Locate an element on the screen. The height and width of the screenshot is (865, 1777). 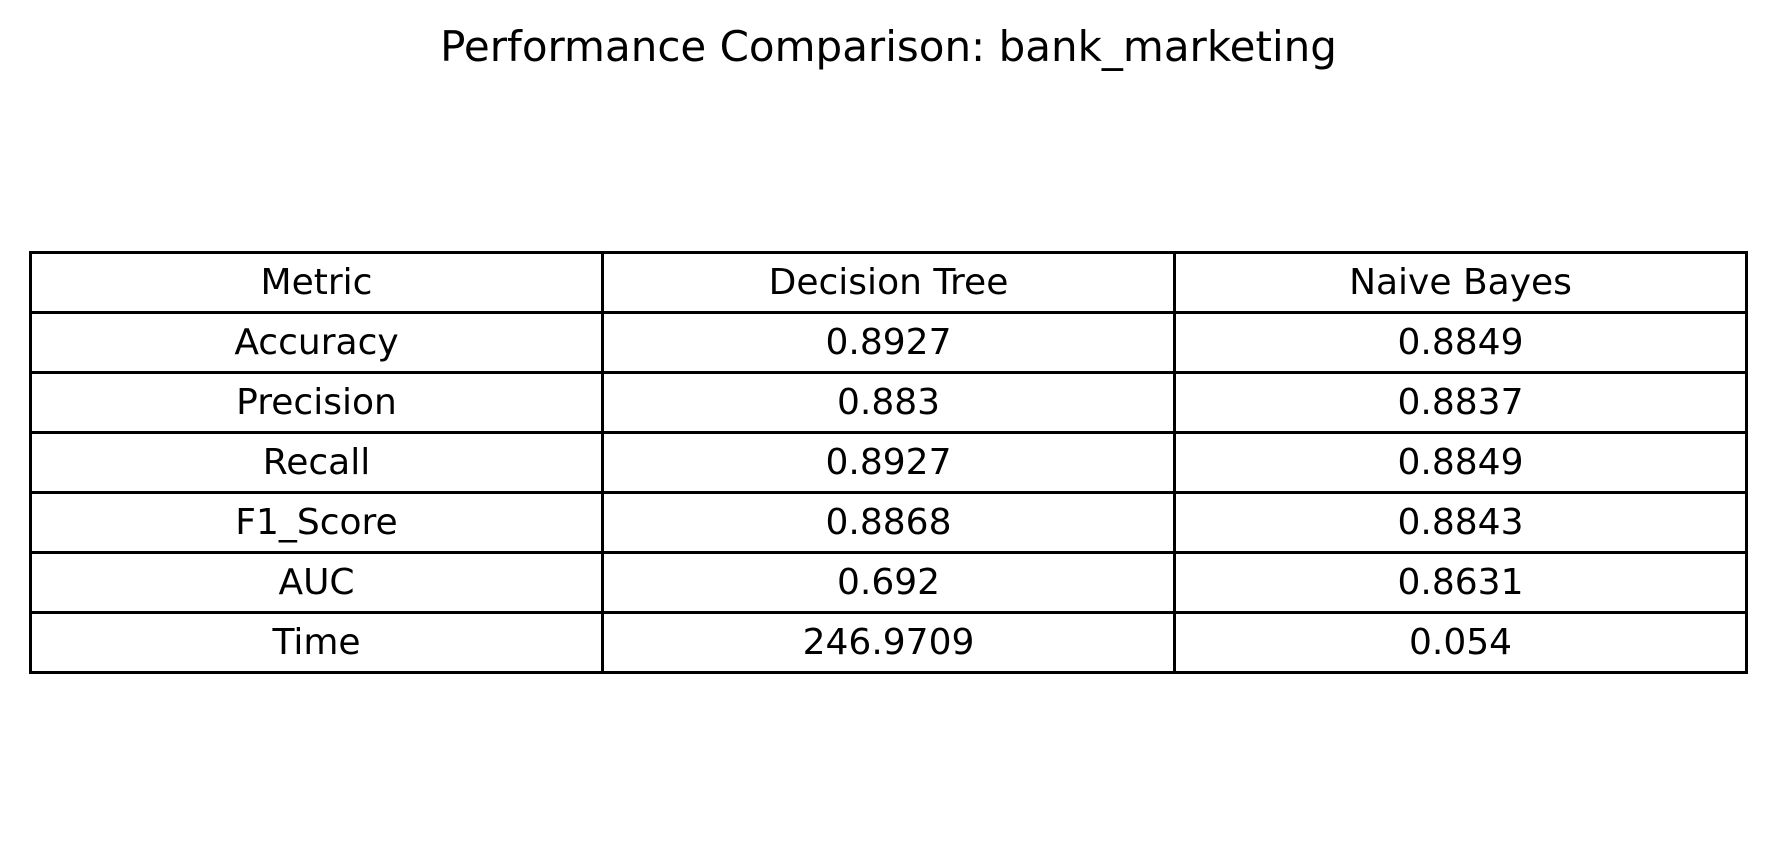
naive-bayes-value-cell: 0.8837 is located at coordinates (1460, 402).